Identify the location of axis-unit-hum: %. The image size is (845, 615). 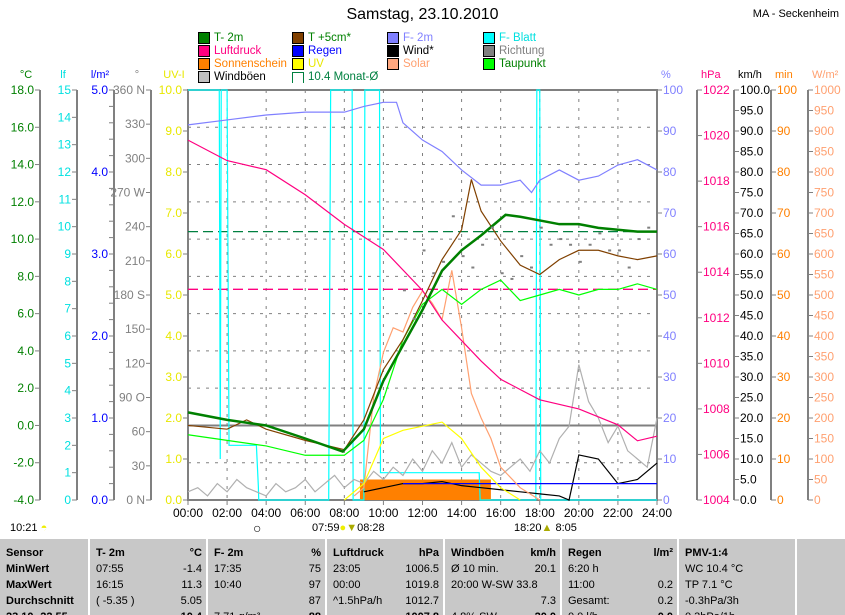
(666, 75).